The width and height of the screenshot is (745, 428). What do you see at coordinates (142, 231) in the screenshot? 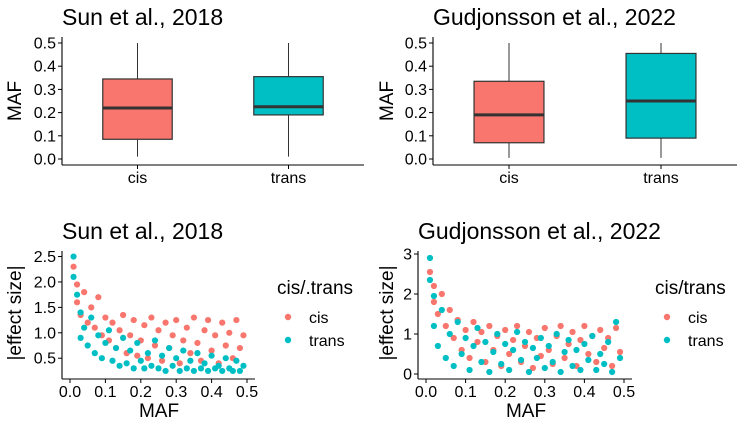
I see `panel-title: Sun et al., 2018` at bounding box center [142, 231].